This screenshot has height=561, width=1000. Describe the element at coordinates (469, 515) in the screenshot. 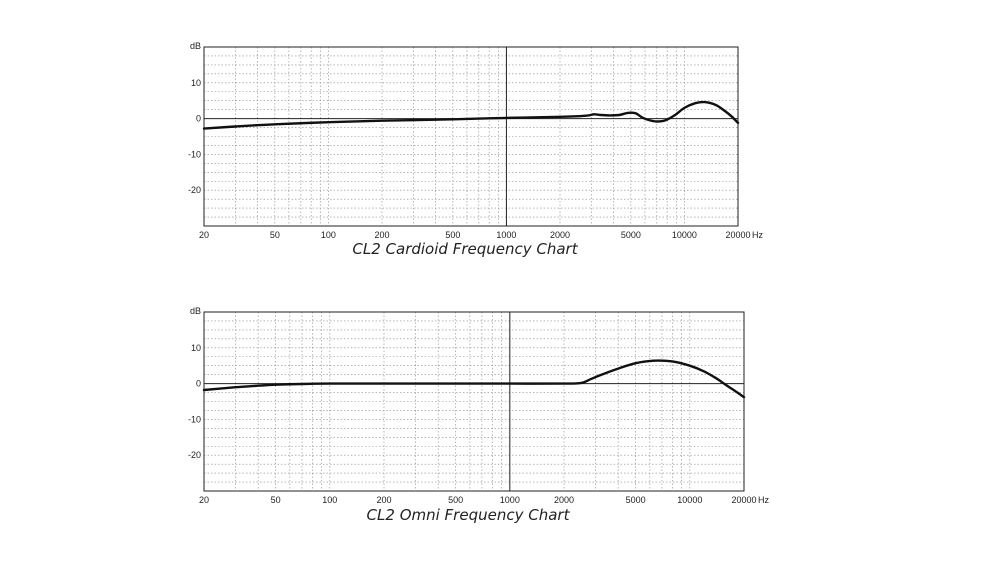

I see `chart-title: CL2 Omni Frequency Chart` at that location.